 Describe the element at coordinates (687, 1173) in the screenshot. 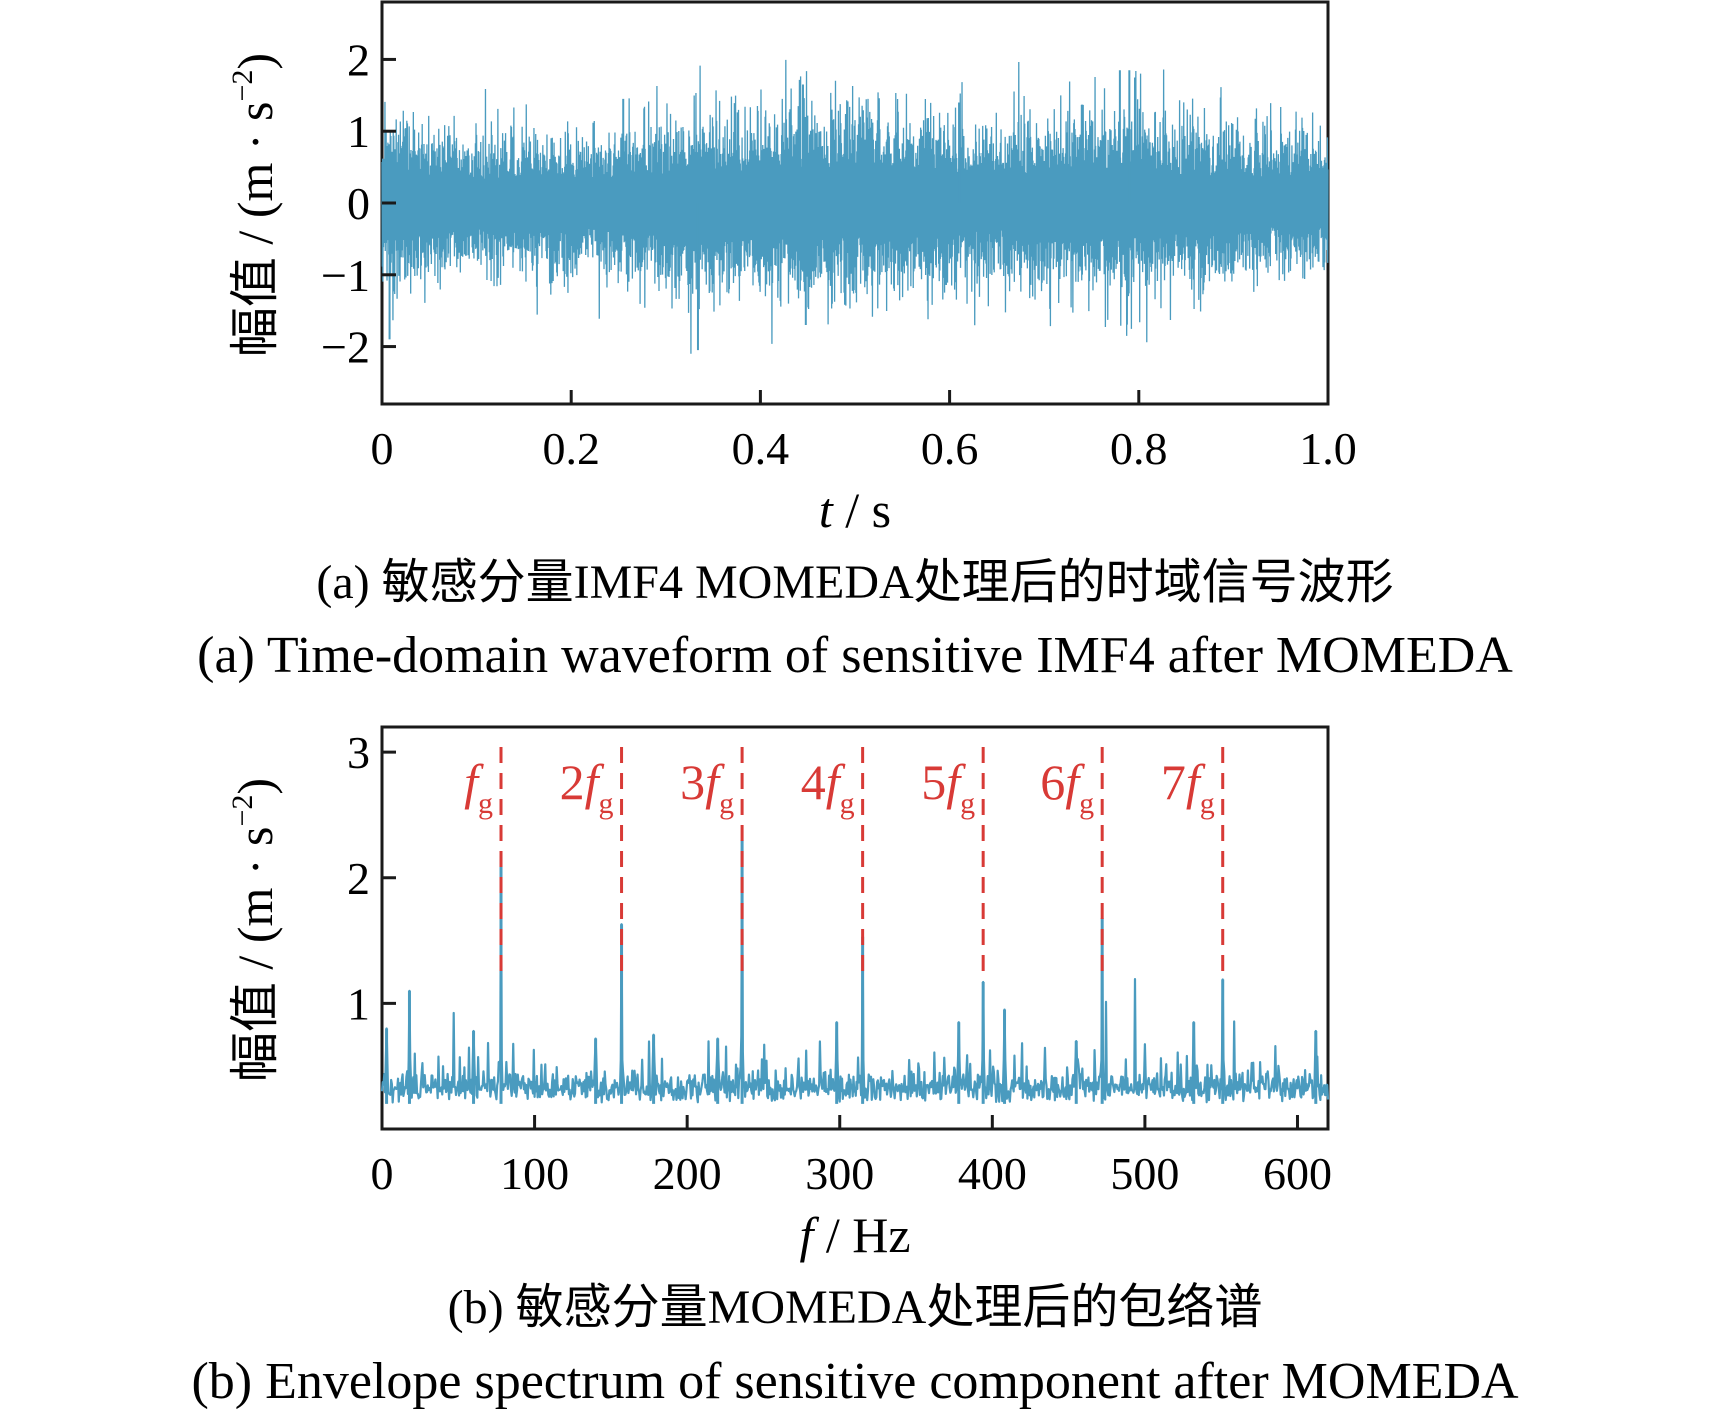

I see `x-tick-label: 200` at that location.